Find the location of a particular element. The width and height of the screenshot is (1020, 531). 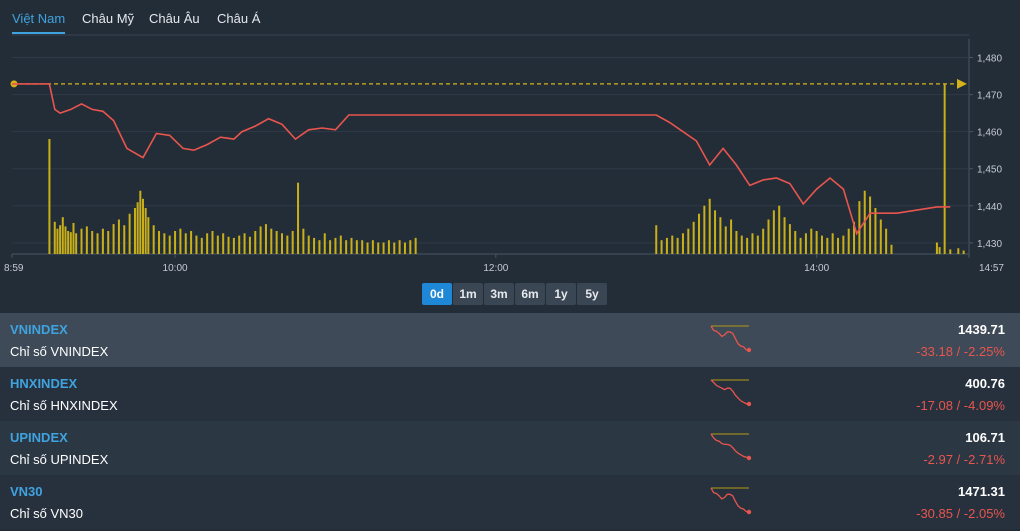

range-5y: 5y is located at coordinates (592, 294).